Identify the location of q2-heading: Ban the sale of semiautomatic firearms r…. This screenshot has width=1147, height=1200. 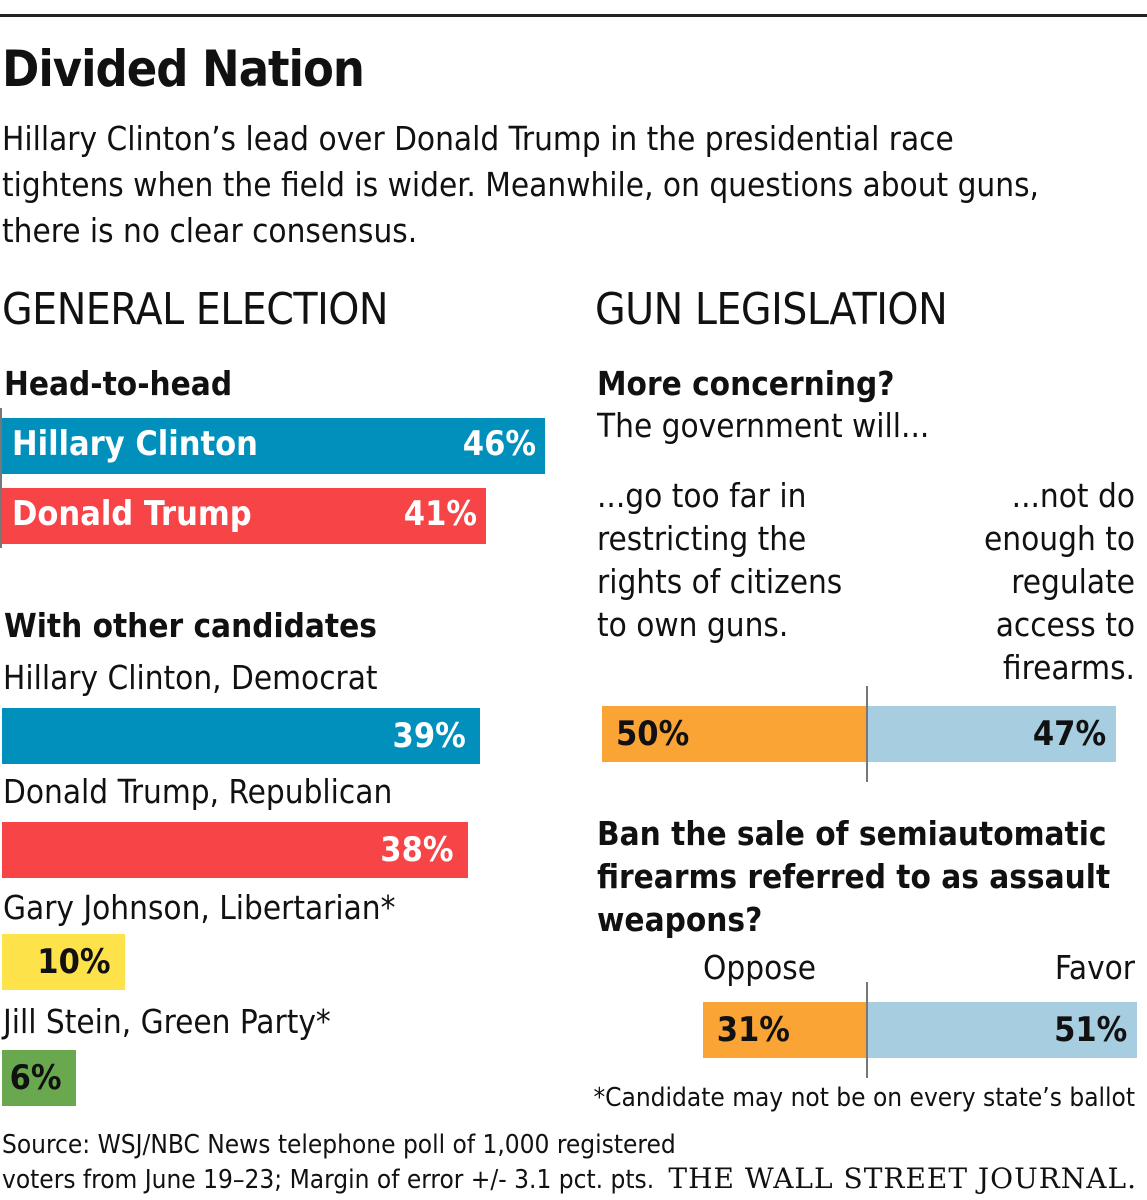
(854, 876).